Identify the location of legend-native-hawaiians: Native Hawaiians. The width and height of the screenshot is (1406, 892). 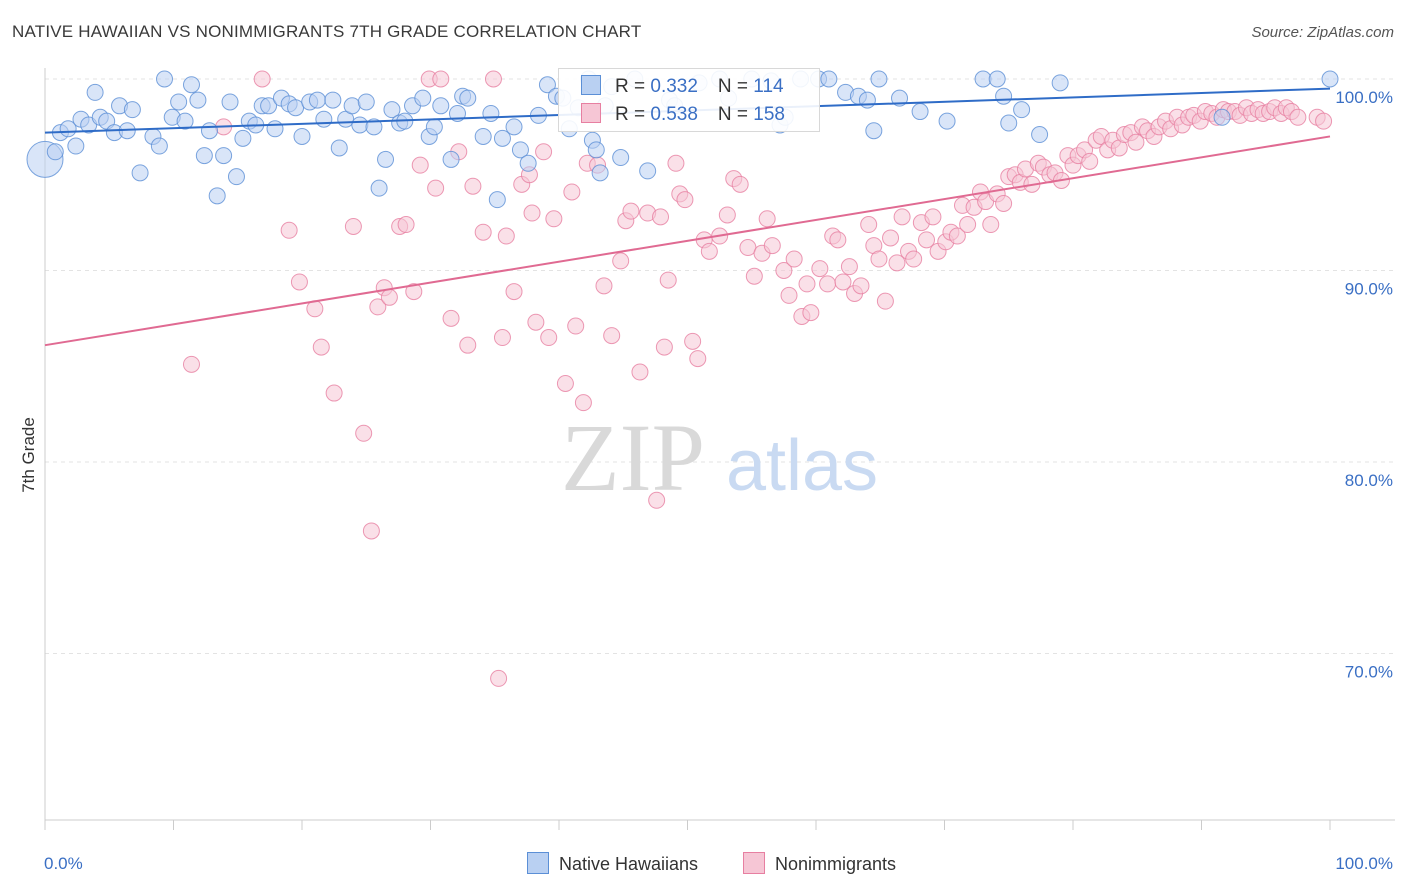
(612, 863).